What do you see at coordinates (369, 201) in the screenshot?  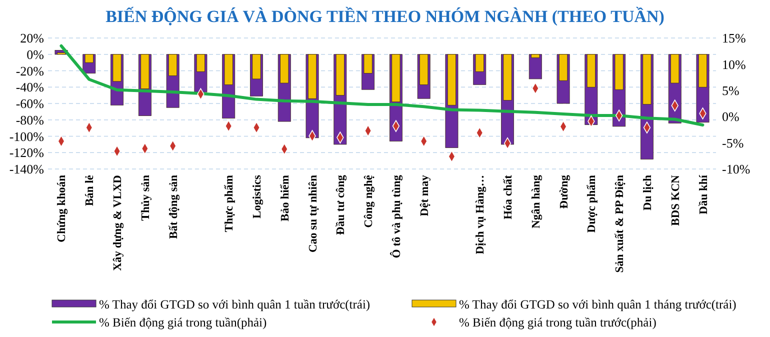 I see `x-tick-label: Công nghệ` at bounding box center [369, 201].